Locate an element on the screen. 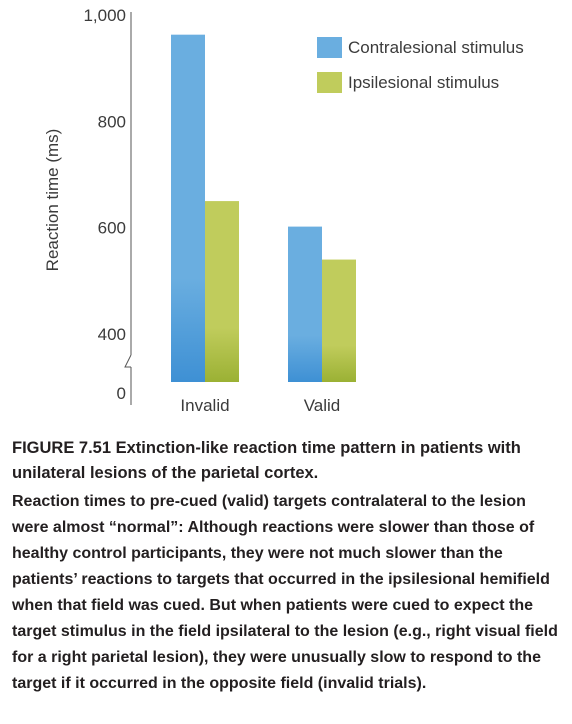  x-category-label: Valid is located at coordinates (322, 405).